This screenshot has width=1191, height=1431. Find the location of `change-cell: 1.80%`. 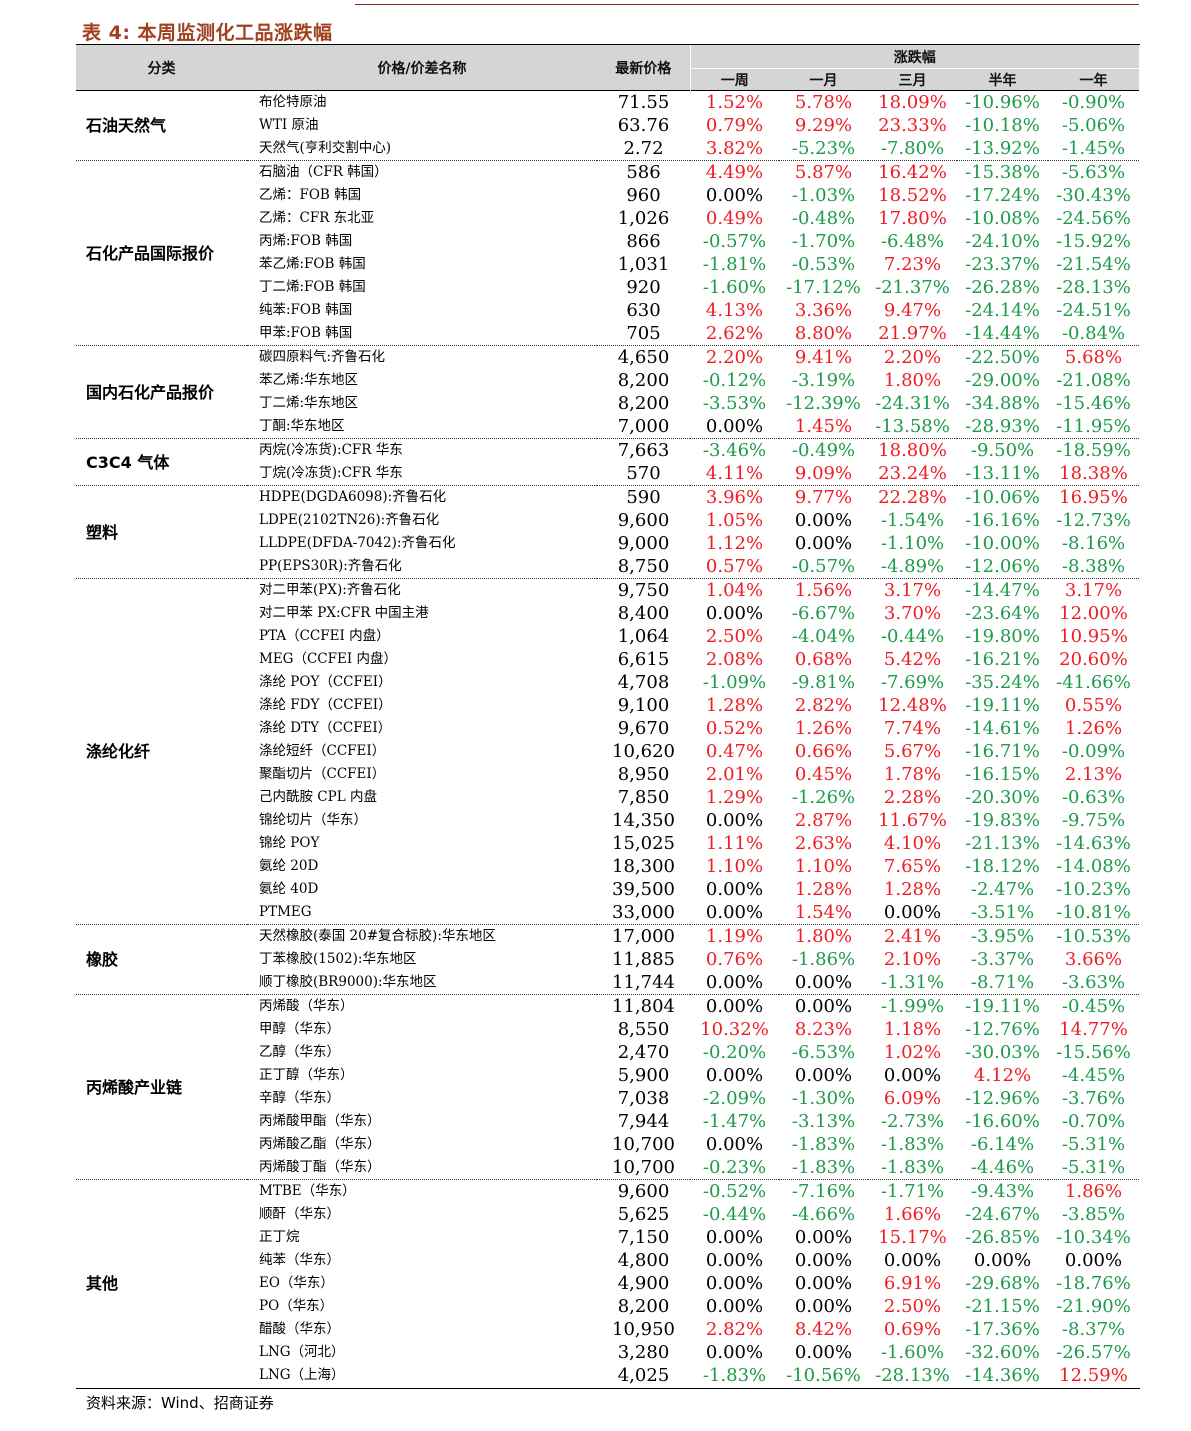

change-cell: 1.80% is located at coordinates (823, 936).